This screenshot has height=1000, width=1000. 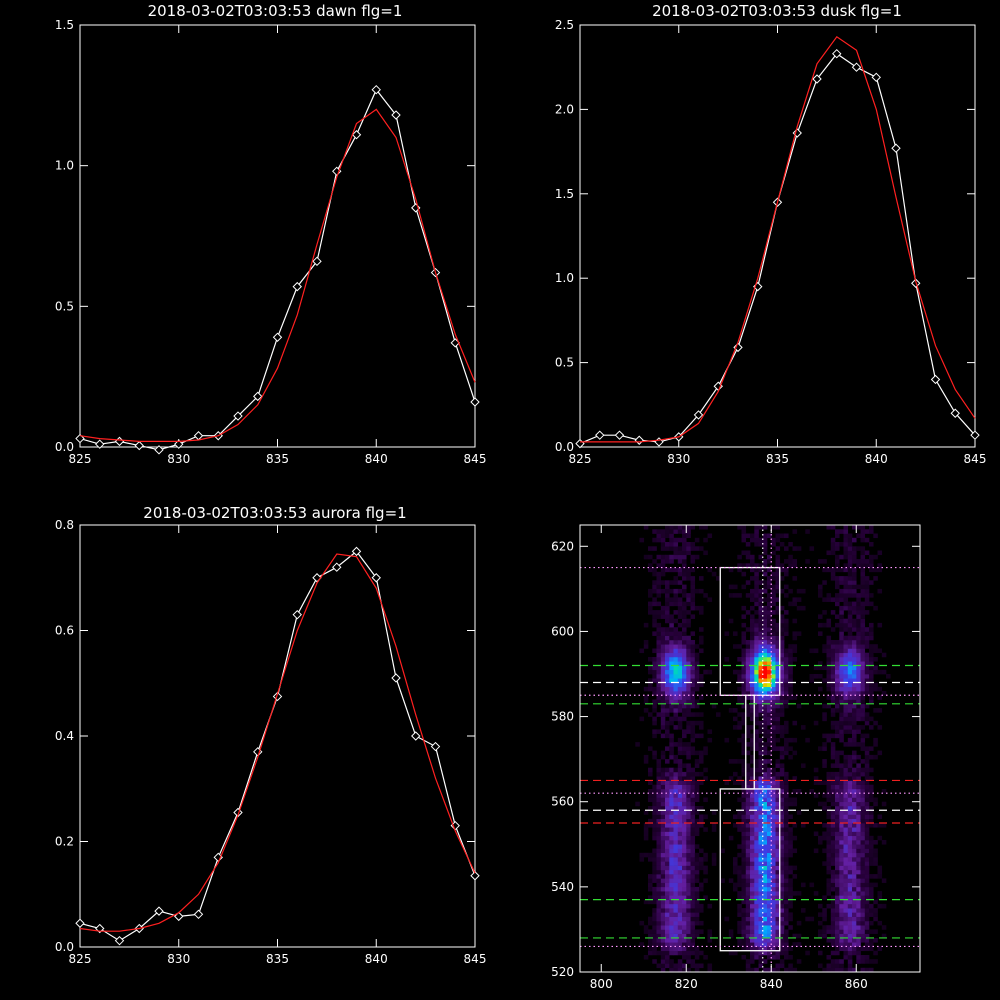 What do you see at coordinates (564, 194) in the screenshot?
I see `y-tick-label: 1.5` at bounding box center [564, 194].